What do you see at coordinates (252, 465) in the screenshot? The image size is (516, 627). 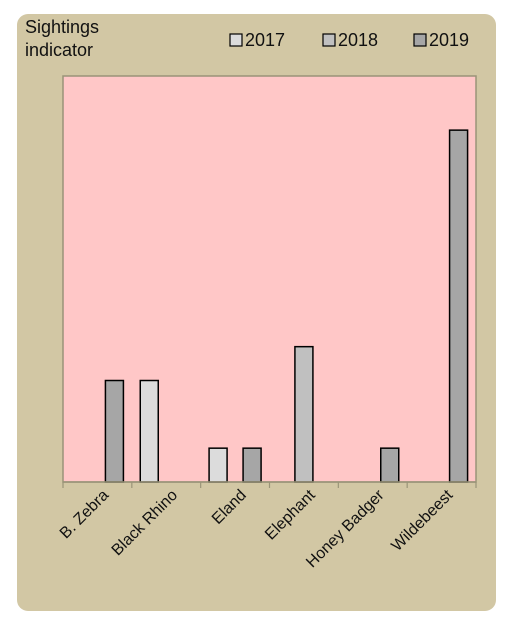 I see `bar-2019-eland` at bounding box center [252, 465].